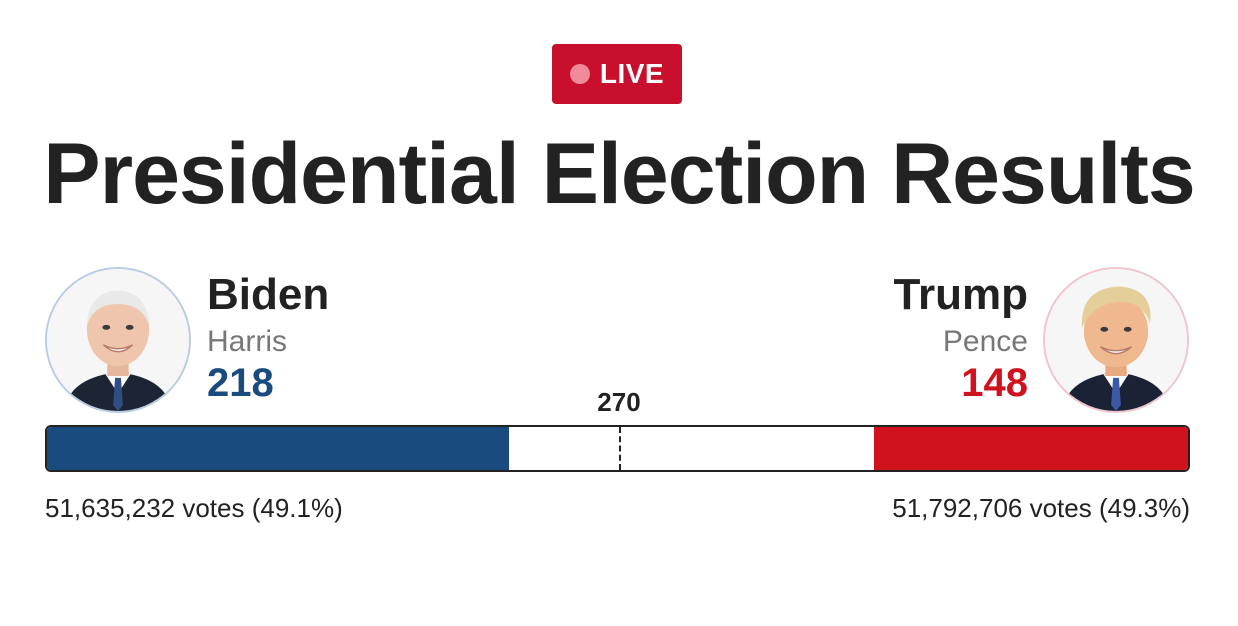  I want to click on trump-name: Trump, so click(960, 294).